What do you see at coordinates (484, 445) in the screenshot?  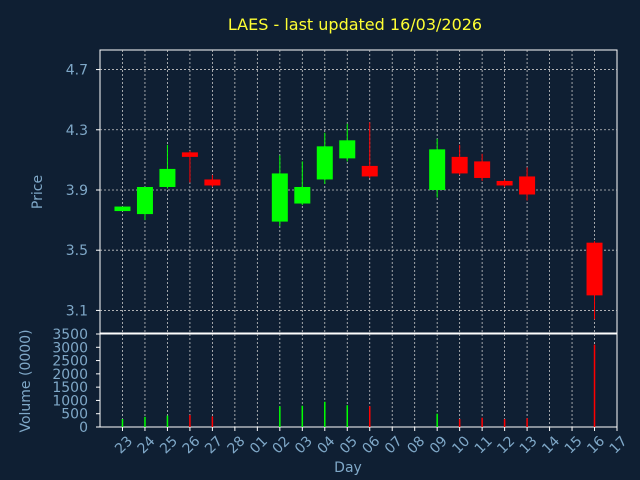 I see `x-tick-label: 11` at bounding box center [484, 445].